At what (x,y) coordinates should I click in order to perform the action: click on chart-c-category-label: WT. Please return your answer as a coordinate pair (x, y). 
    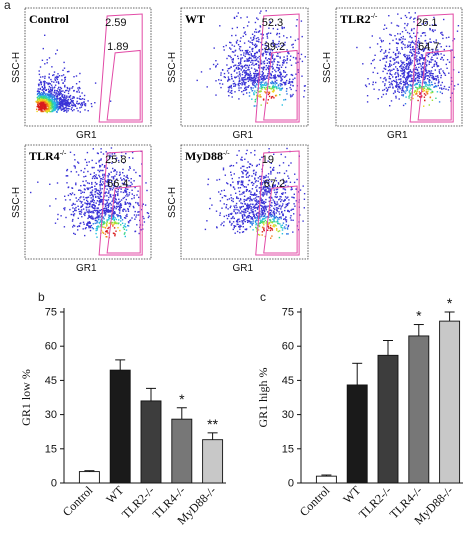
    Looking at the image, I should click on (352, 495).